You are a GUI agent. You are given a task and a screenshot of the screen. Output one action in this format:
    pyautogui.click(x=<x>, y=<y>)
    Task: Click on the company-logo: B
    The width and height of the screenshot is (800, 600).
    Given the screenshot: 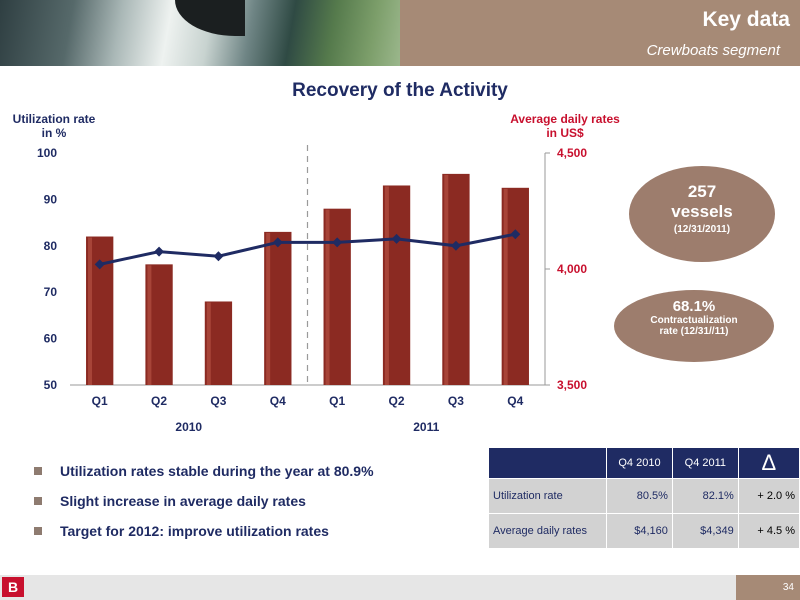 What is the action you would take?
    pyautogui.click(x=13, y=587)
    